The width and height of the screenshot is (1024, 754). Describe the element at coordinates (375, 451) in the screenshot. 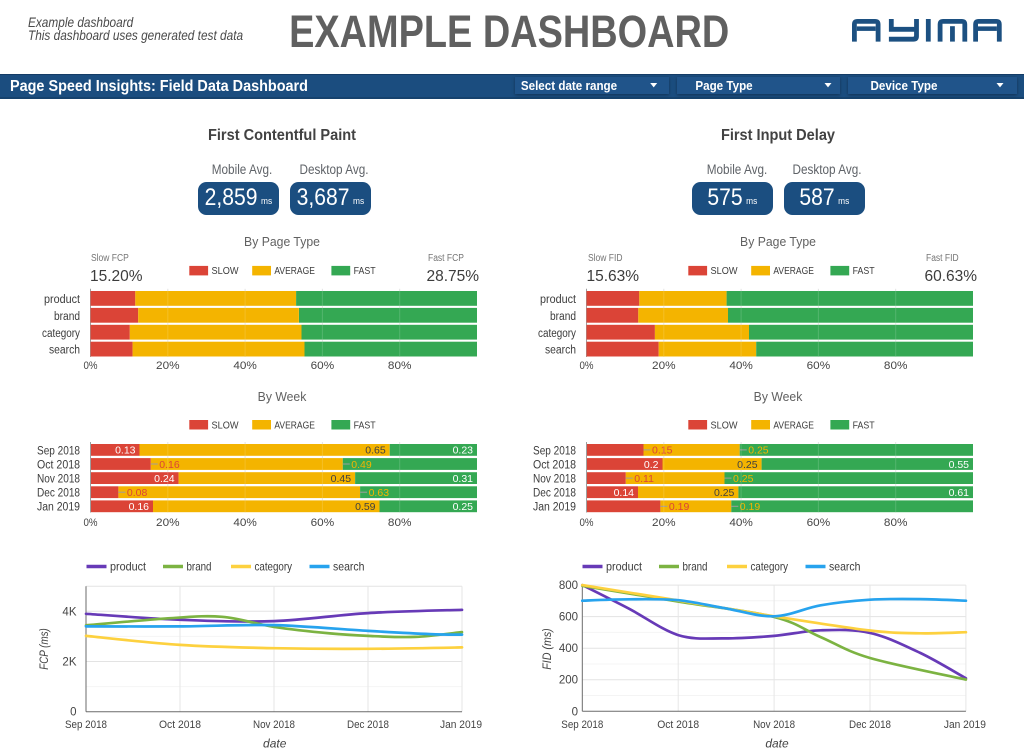

I see `svg-text: 0.65` at that location.